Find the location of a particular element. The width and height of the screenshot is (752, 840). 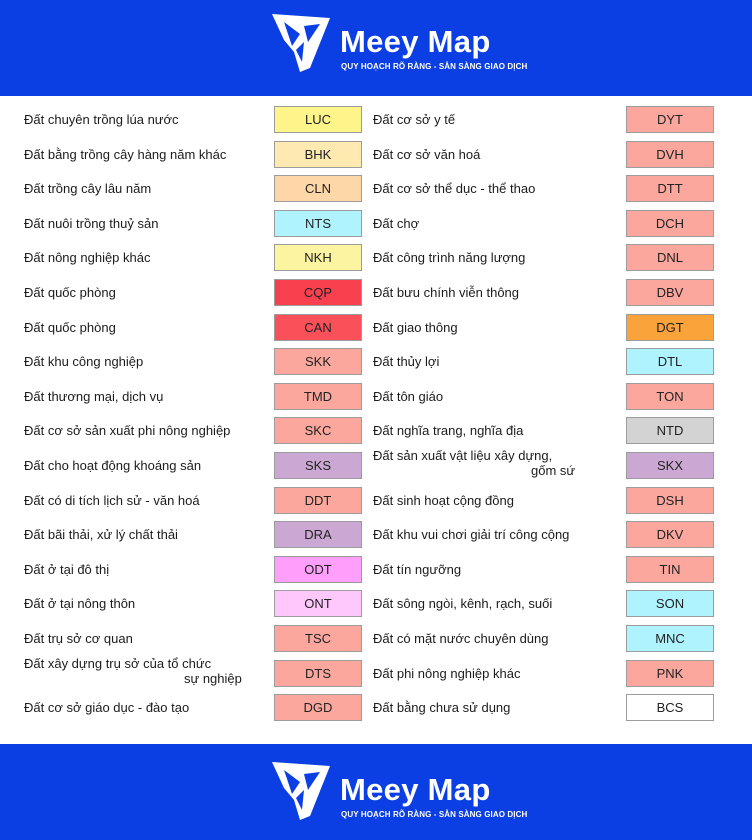

legend-swatch-bhk: BHK is located at coordinates (318, 154).